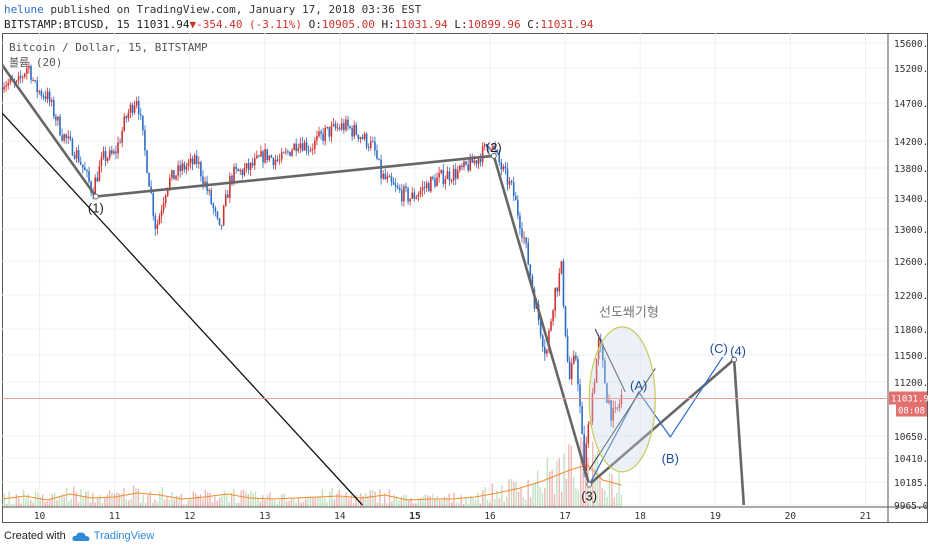 The height and width of the screenshot is (550, 932). What do you see at coordinates (461, 24) in the screenshot?
I see `low-label: L:` at bounding box center [461, 24].